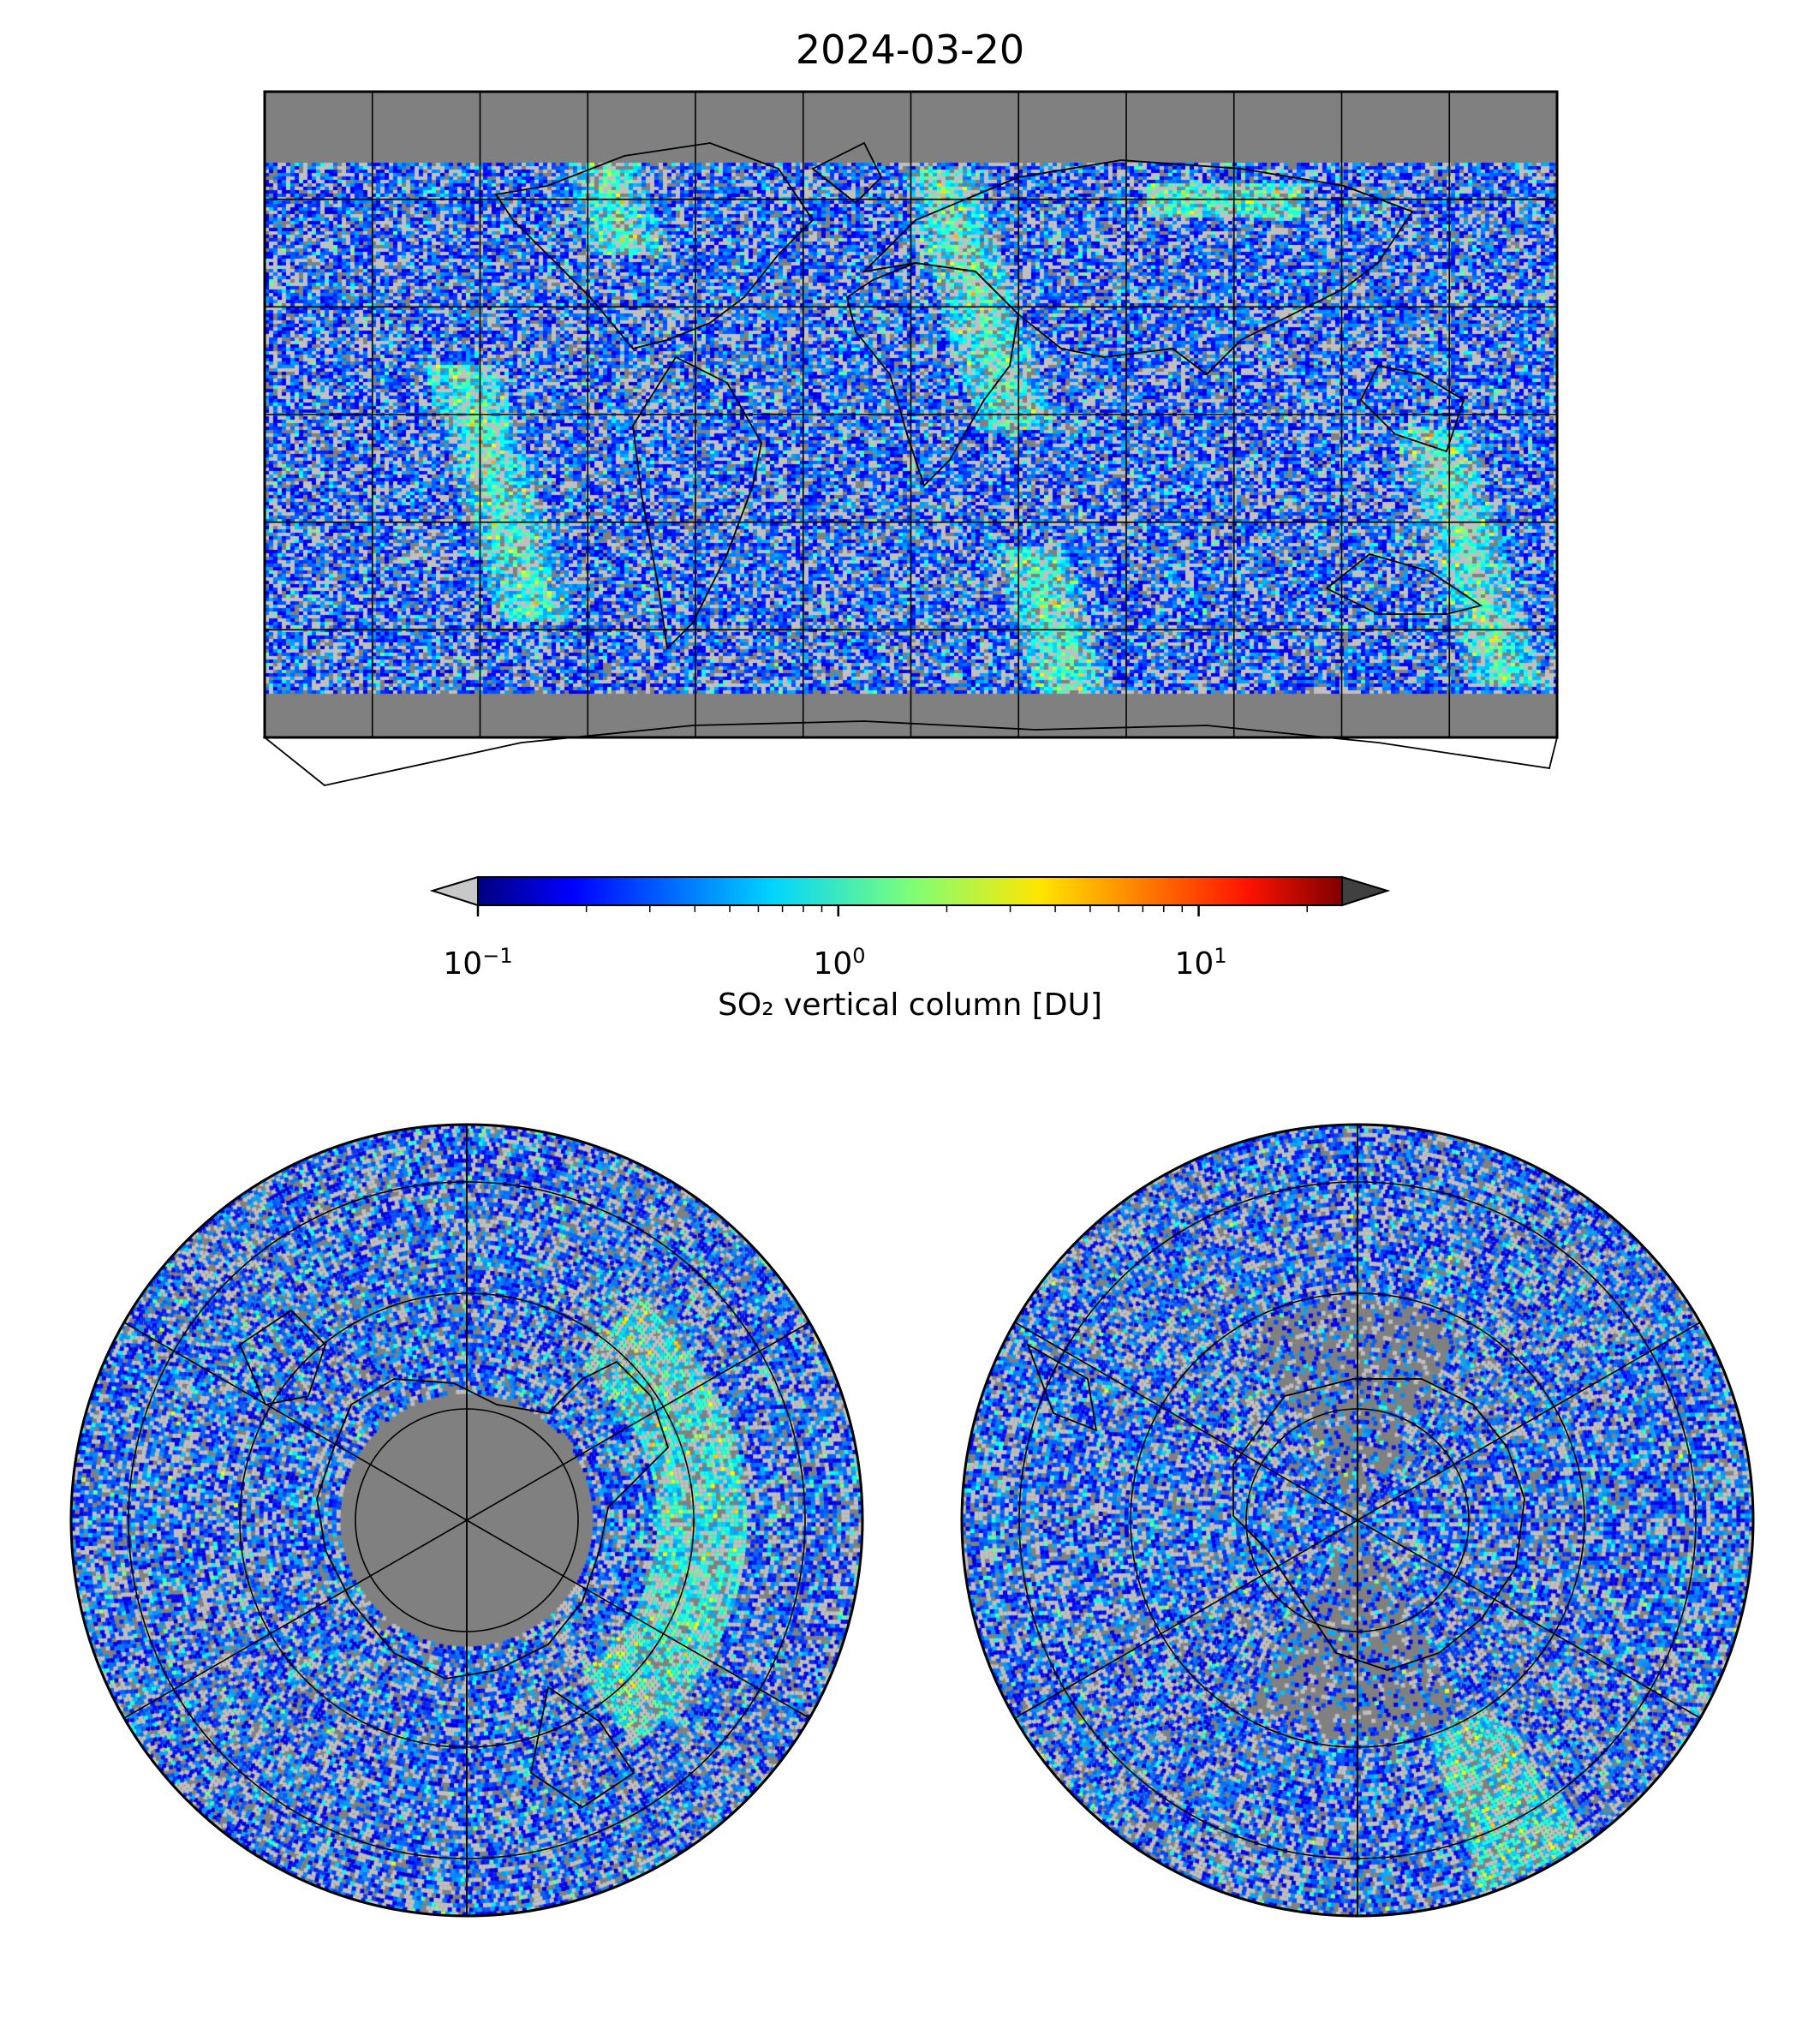  I want to click on north-coastlines, so click(454, 1559).